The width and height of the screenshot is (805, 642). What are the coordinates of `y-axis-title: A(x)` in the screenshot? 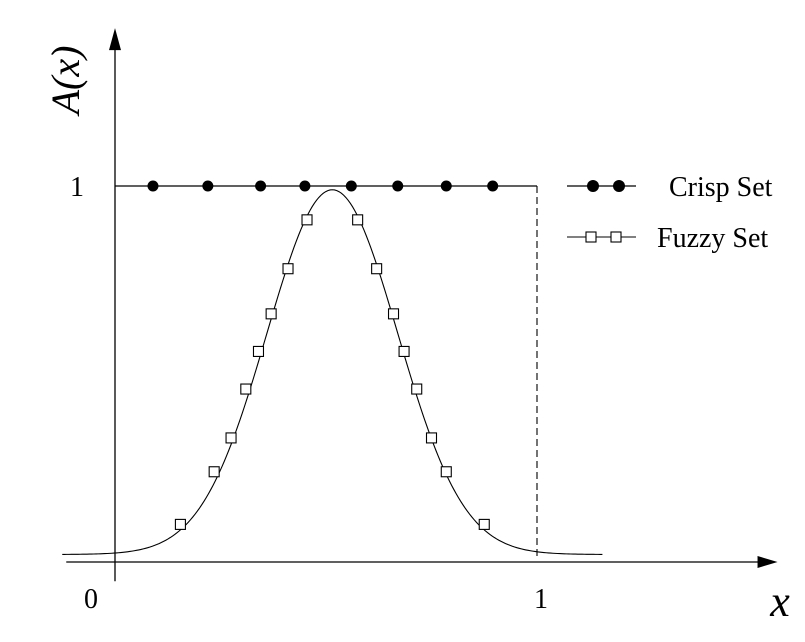 It's located at (65, 82).